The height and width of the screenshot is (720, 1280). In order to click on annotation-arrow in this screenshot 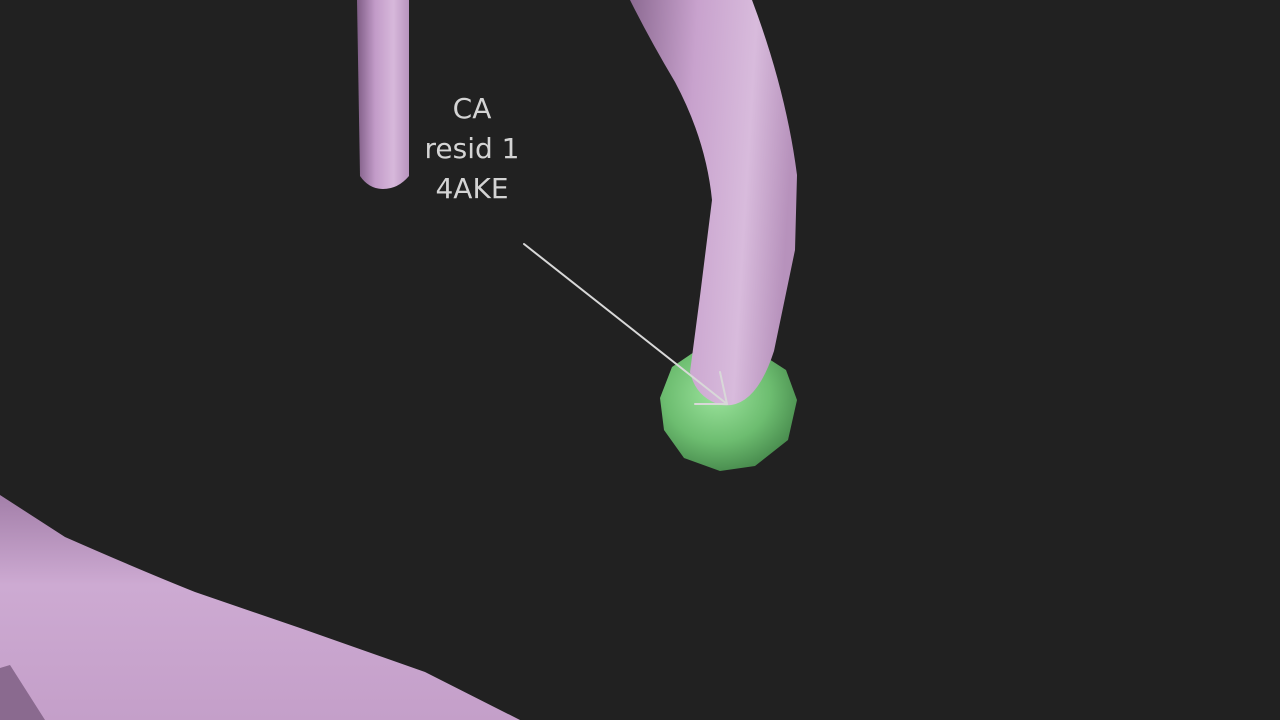, I will do `click(626, 324)`.